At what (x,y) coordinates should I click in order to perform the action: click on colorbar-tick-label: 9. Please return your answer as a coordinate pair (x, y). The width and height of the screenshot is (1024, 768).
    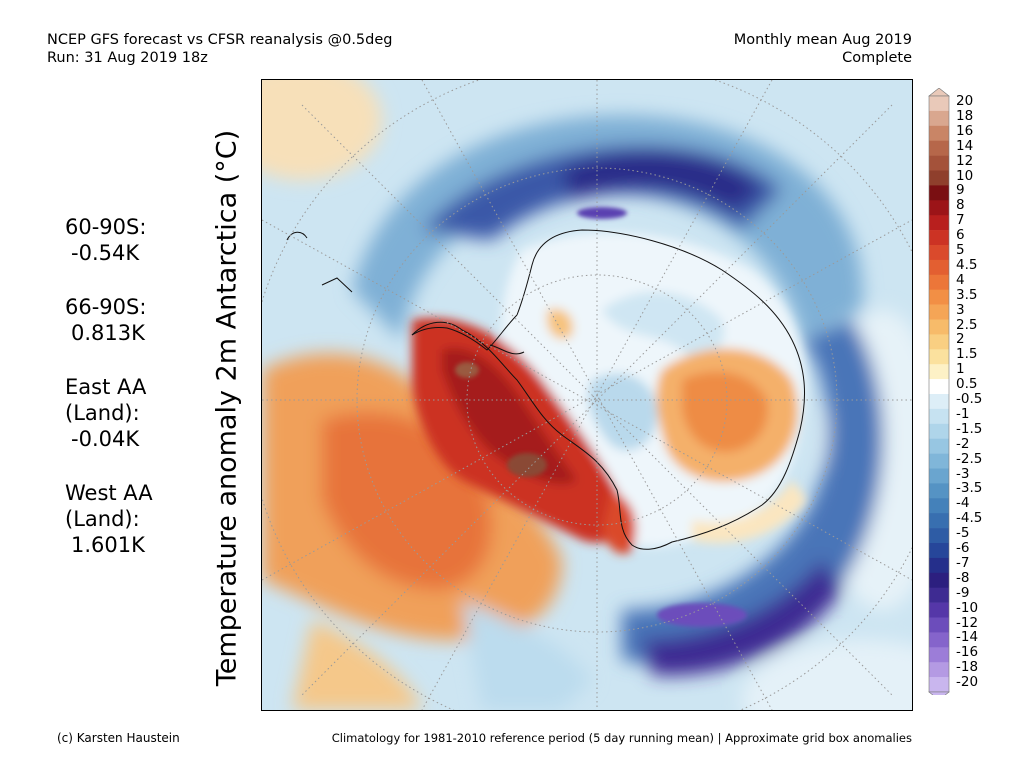
    Looking at the image, I should click on (960, 190).